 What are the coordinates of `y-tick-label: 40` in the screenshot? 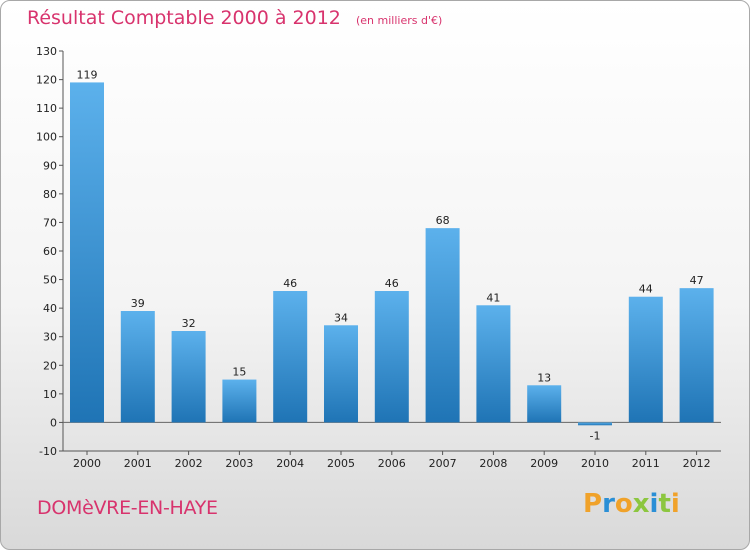 It's located at (50, 308).